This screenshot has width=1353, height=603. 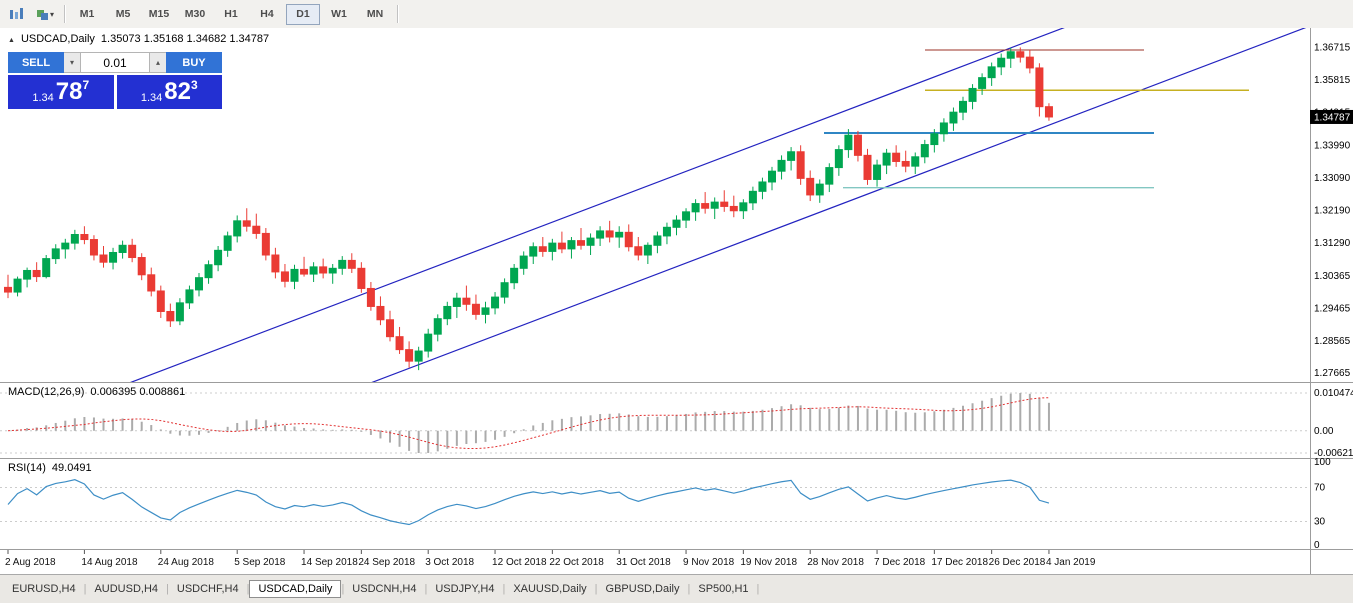 What do you see at coordinates (550, 589) in the screenshot?
I see `chart-tab-xauusd-daily: XAUUSD,Daily` at bounding box center [550, 589].